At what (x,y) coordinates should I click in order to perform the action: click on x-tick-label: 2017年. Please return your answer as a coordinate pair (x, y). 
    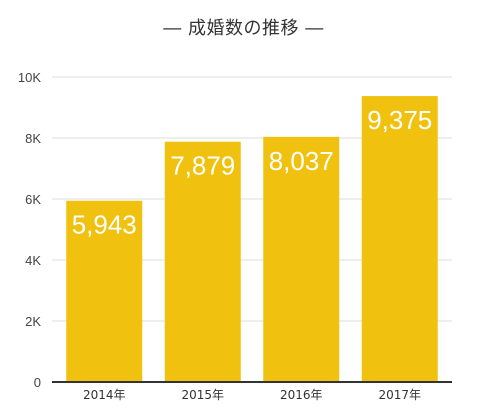
    Looking at the image, I should click on (399, 395).